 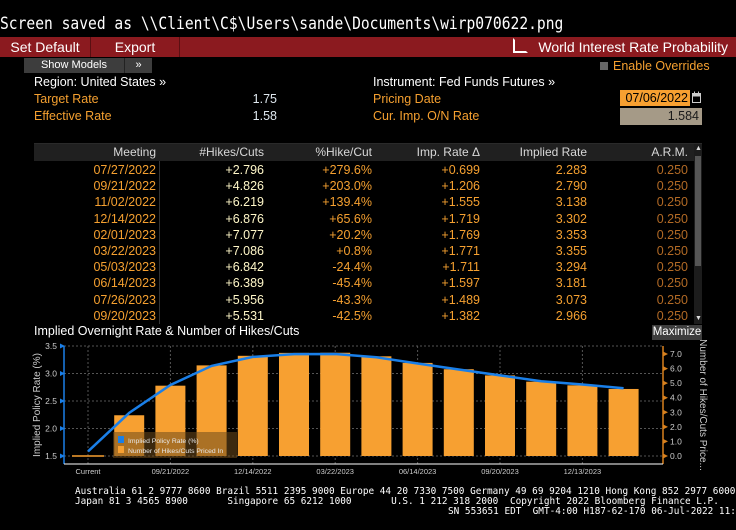 I want to click on cell-meeting-date: 07/27/2022, so click(x=124, y=170).